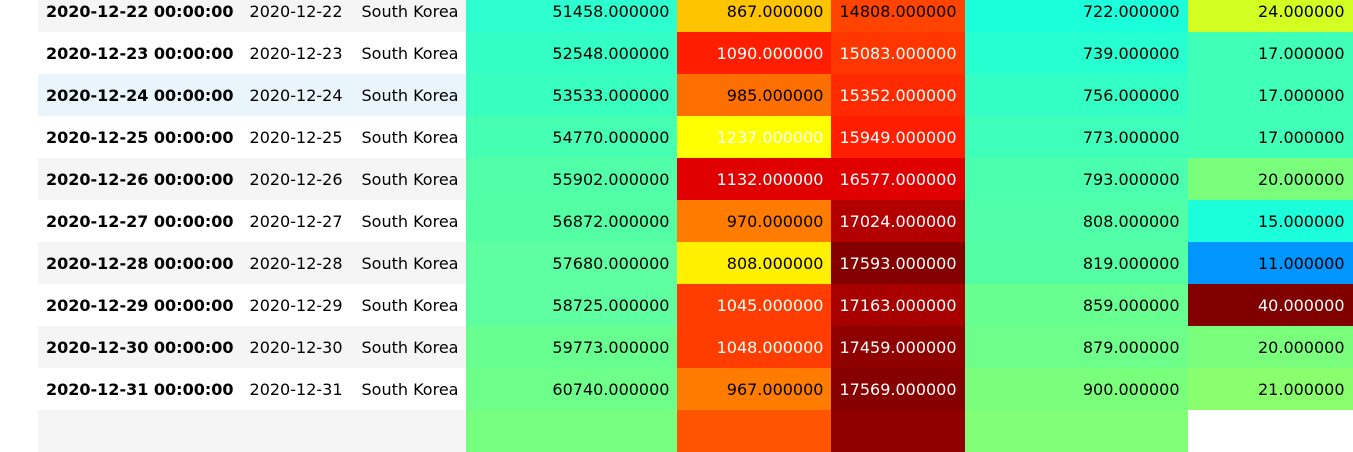 The width and height of the screenshot is (1353, 452). Describe the element at coordinates (754, 179) in the screenshot. I see `value-cell-col2: 1132.000000` at that location.